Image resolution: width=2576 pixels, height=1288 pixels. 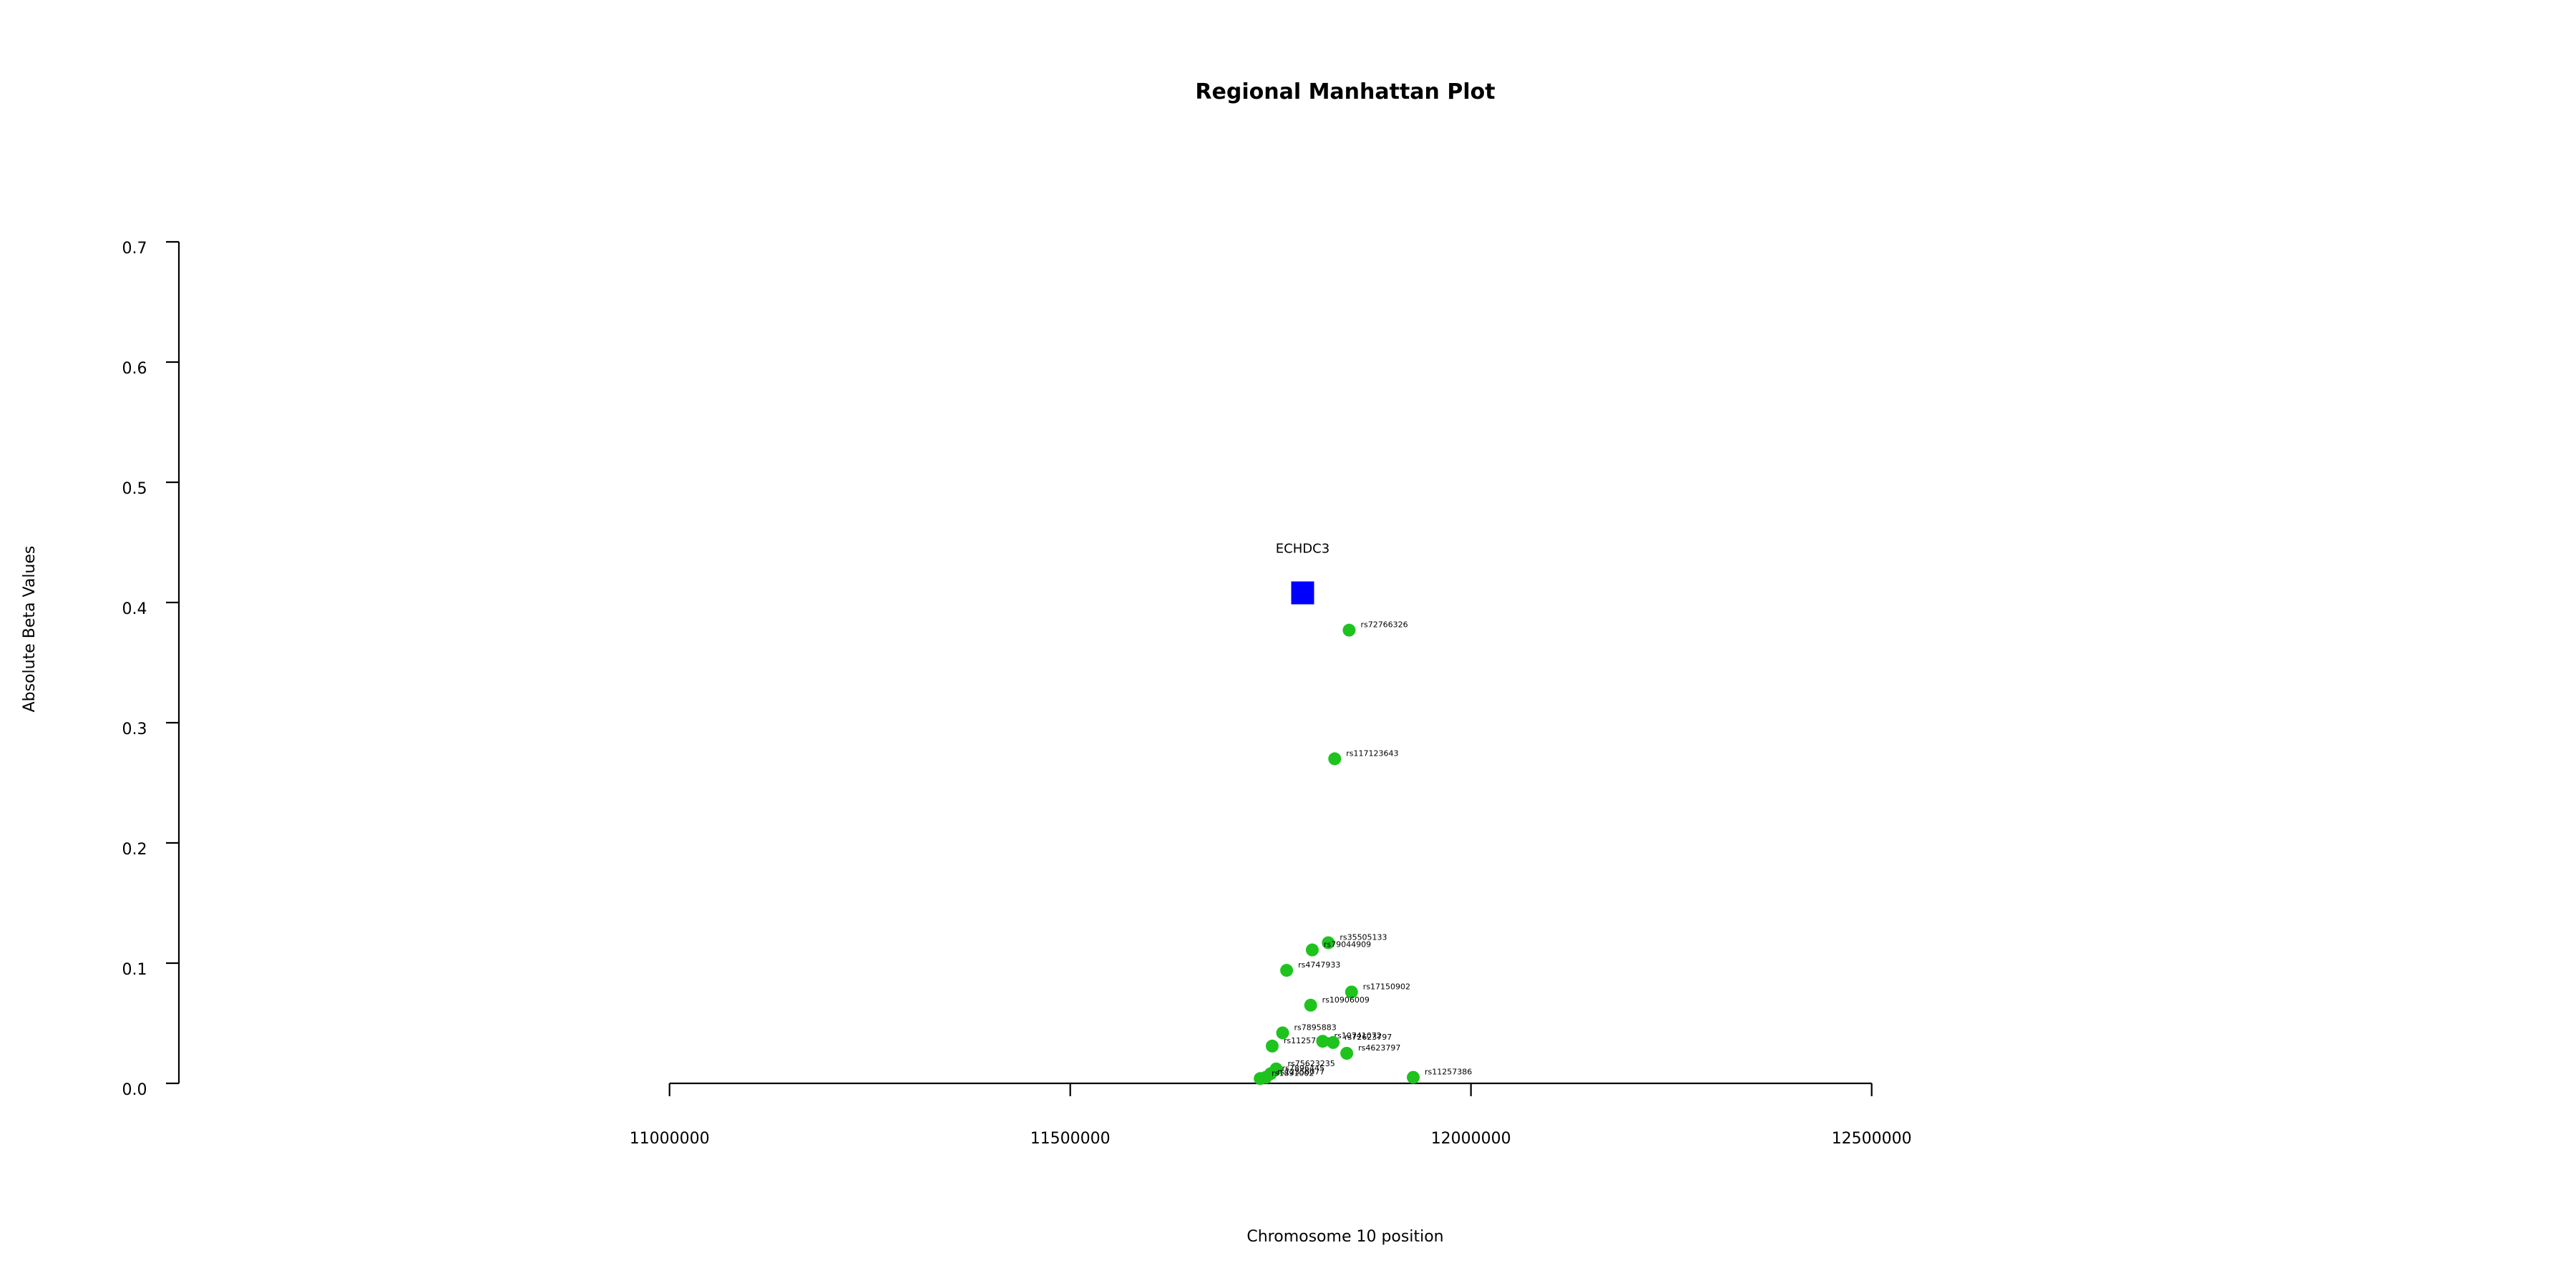 What do you see at coordinates (1372, 753) in the screenshot?
I see `snp-label: rs117123643` at bounding box center [1372, 753].